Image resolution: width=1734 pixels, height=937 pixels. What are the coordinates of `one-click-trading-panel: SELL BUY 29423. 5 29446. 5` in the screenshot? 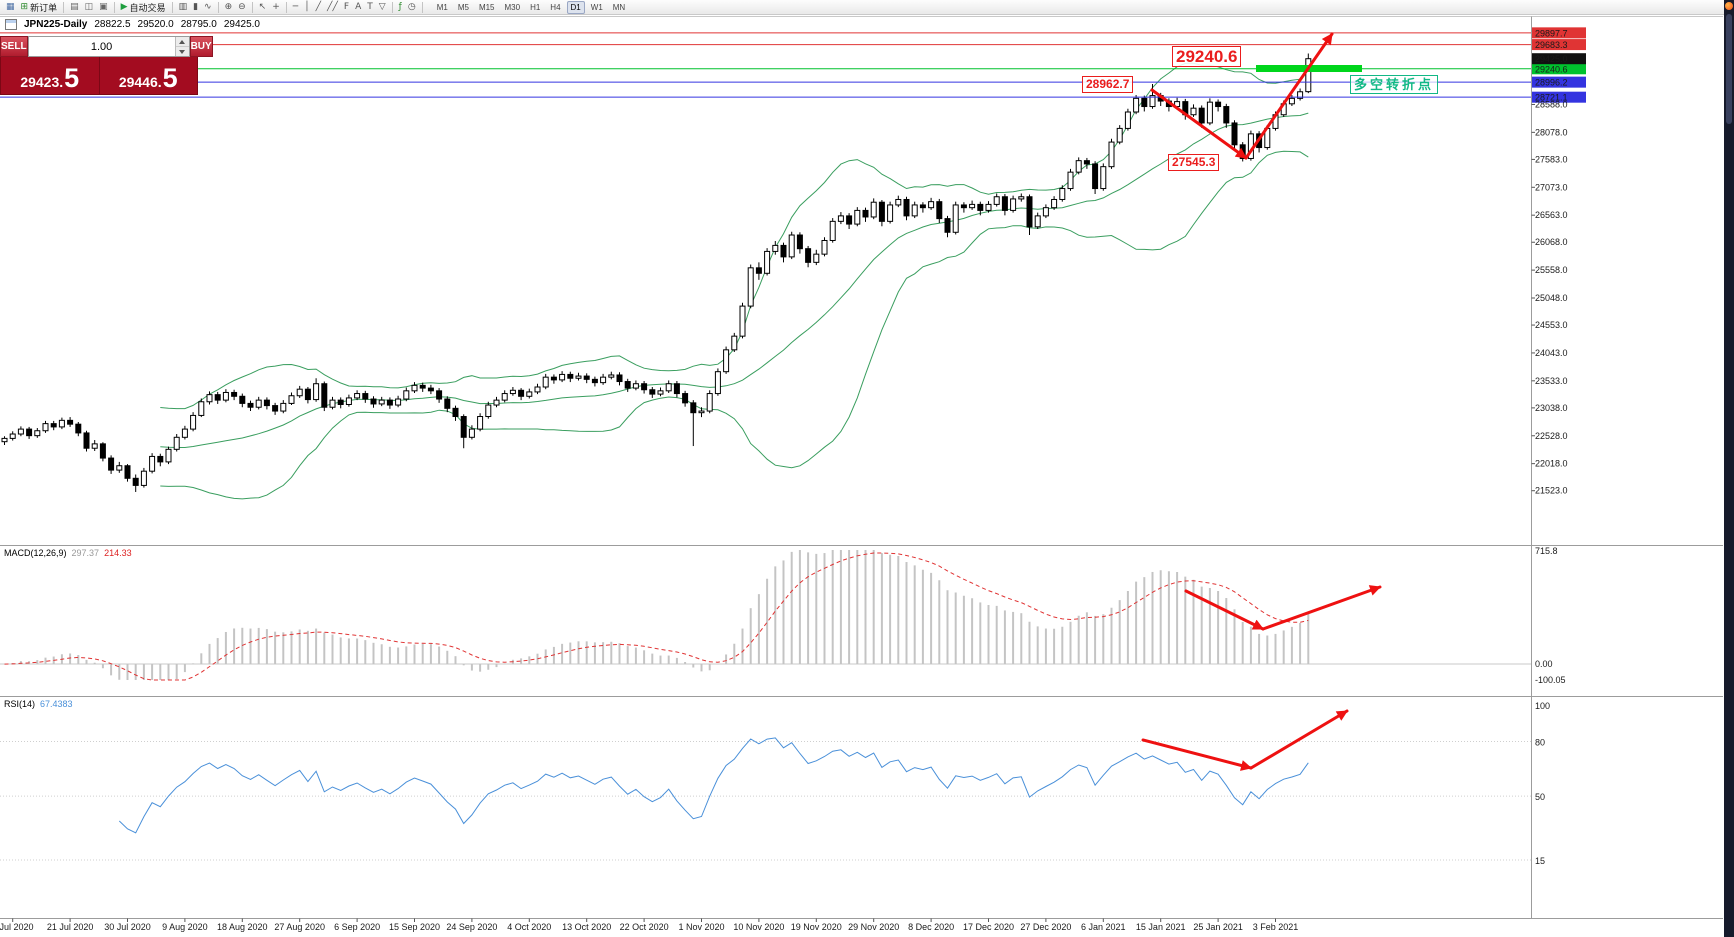 It's located at (106, 65).